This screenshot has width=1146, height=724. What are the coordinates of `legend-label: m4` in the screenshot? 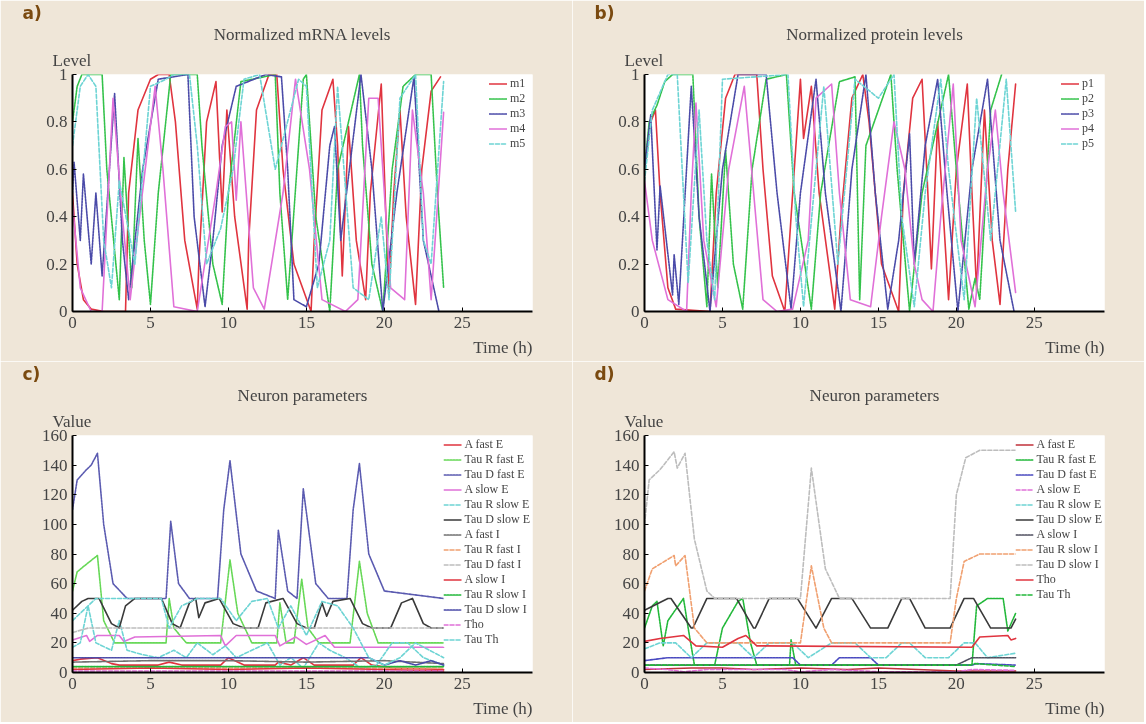 It's located at (518, 128).